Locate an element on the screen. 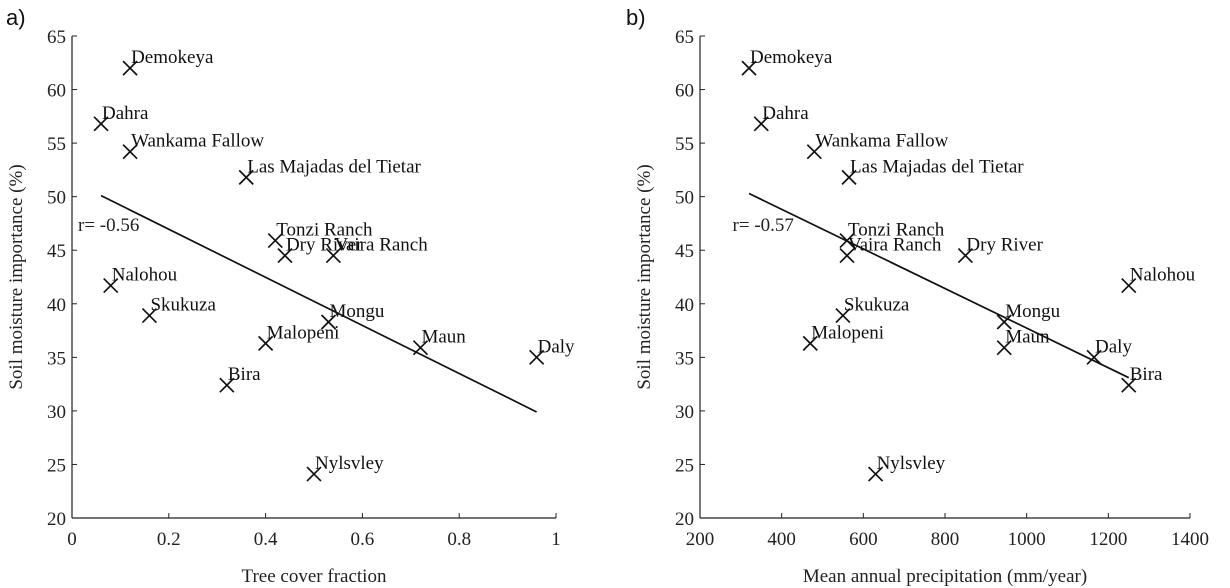 The image size is (1230, 588). point-label: Malopeni is located at coordinates (847, 332).